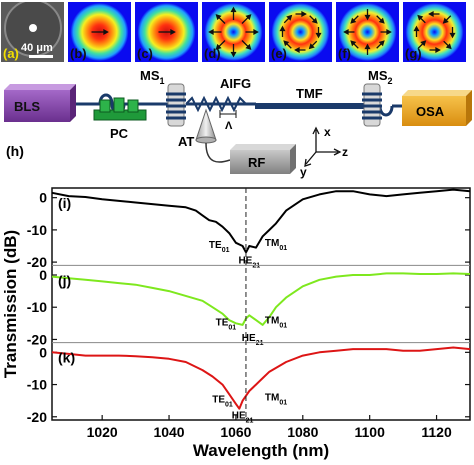 The width and height of the screenshot is (474, 465). Describe the element at coordinates (279, 53) in the screenshot. I see `panel-letter-e: (e)` at that location.